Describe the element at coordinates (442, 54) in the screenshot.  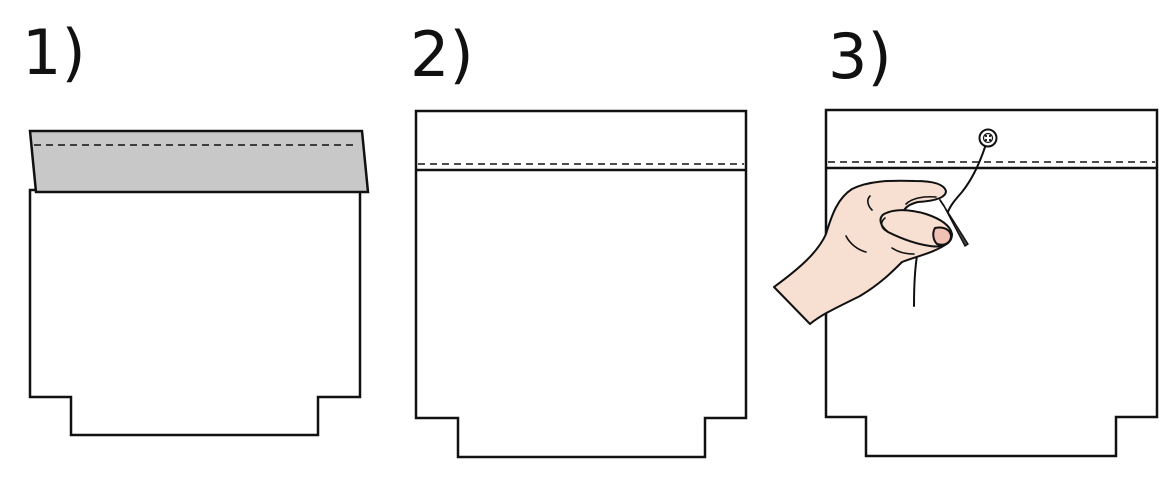
I see `step-2-label: 2)` at that location.